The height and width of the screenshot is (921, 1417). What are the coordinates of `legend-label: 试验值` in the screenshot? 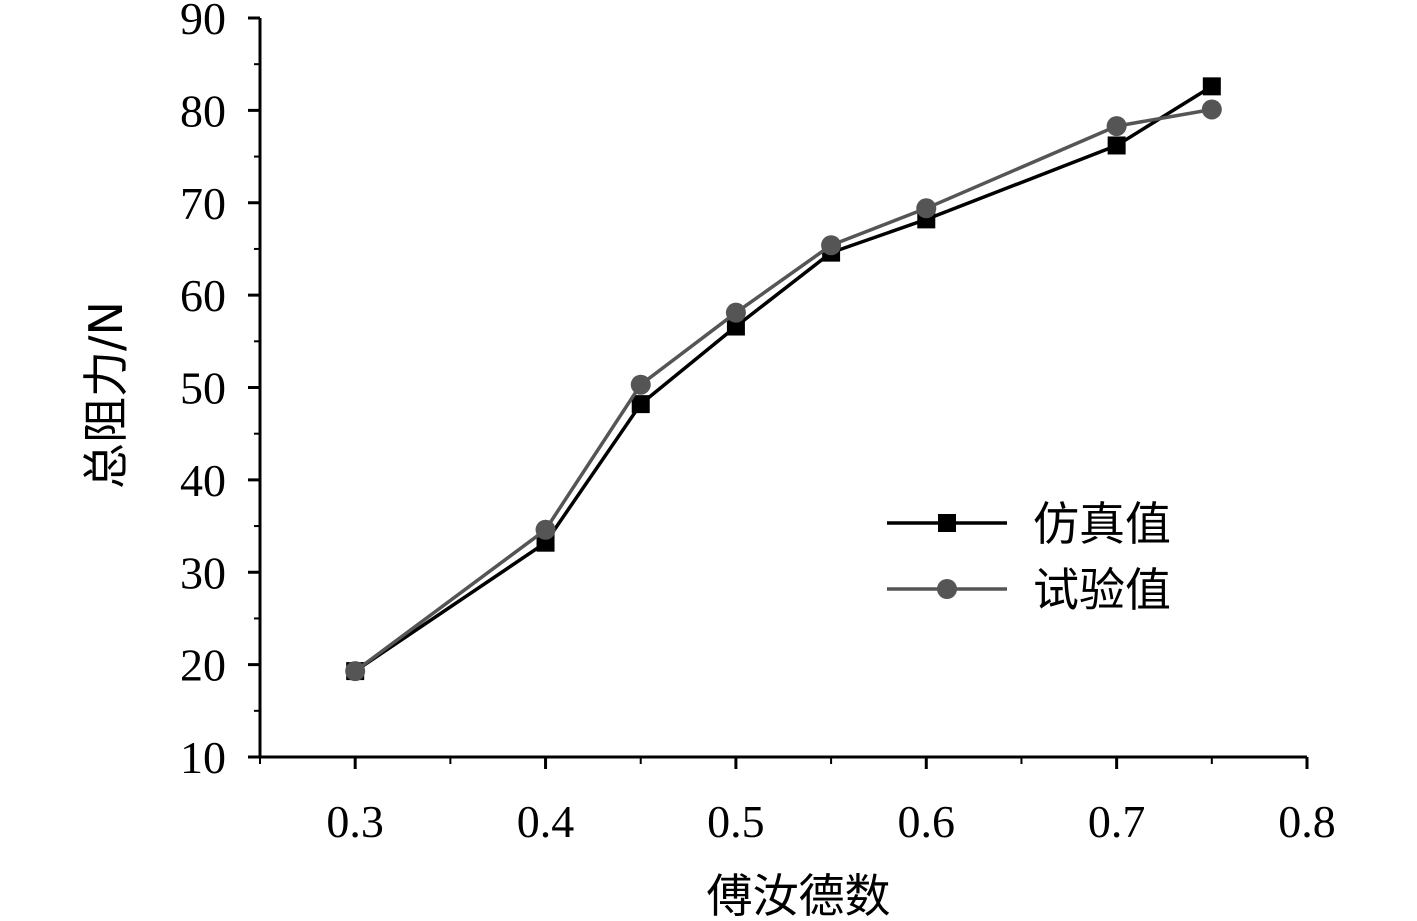 It's located at (1102, 590).